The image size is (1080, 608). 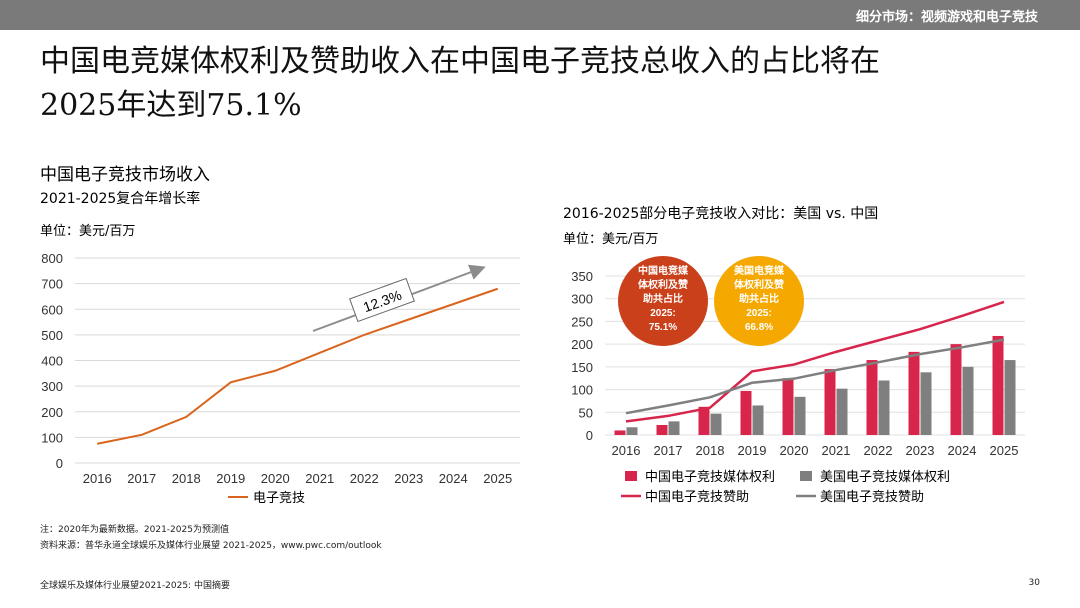 What do you see at coordinates (52, 309) in the screenshot?
I see `y-tick-label: 600` at bounding box center [52, 309].